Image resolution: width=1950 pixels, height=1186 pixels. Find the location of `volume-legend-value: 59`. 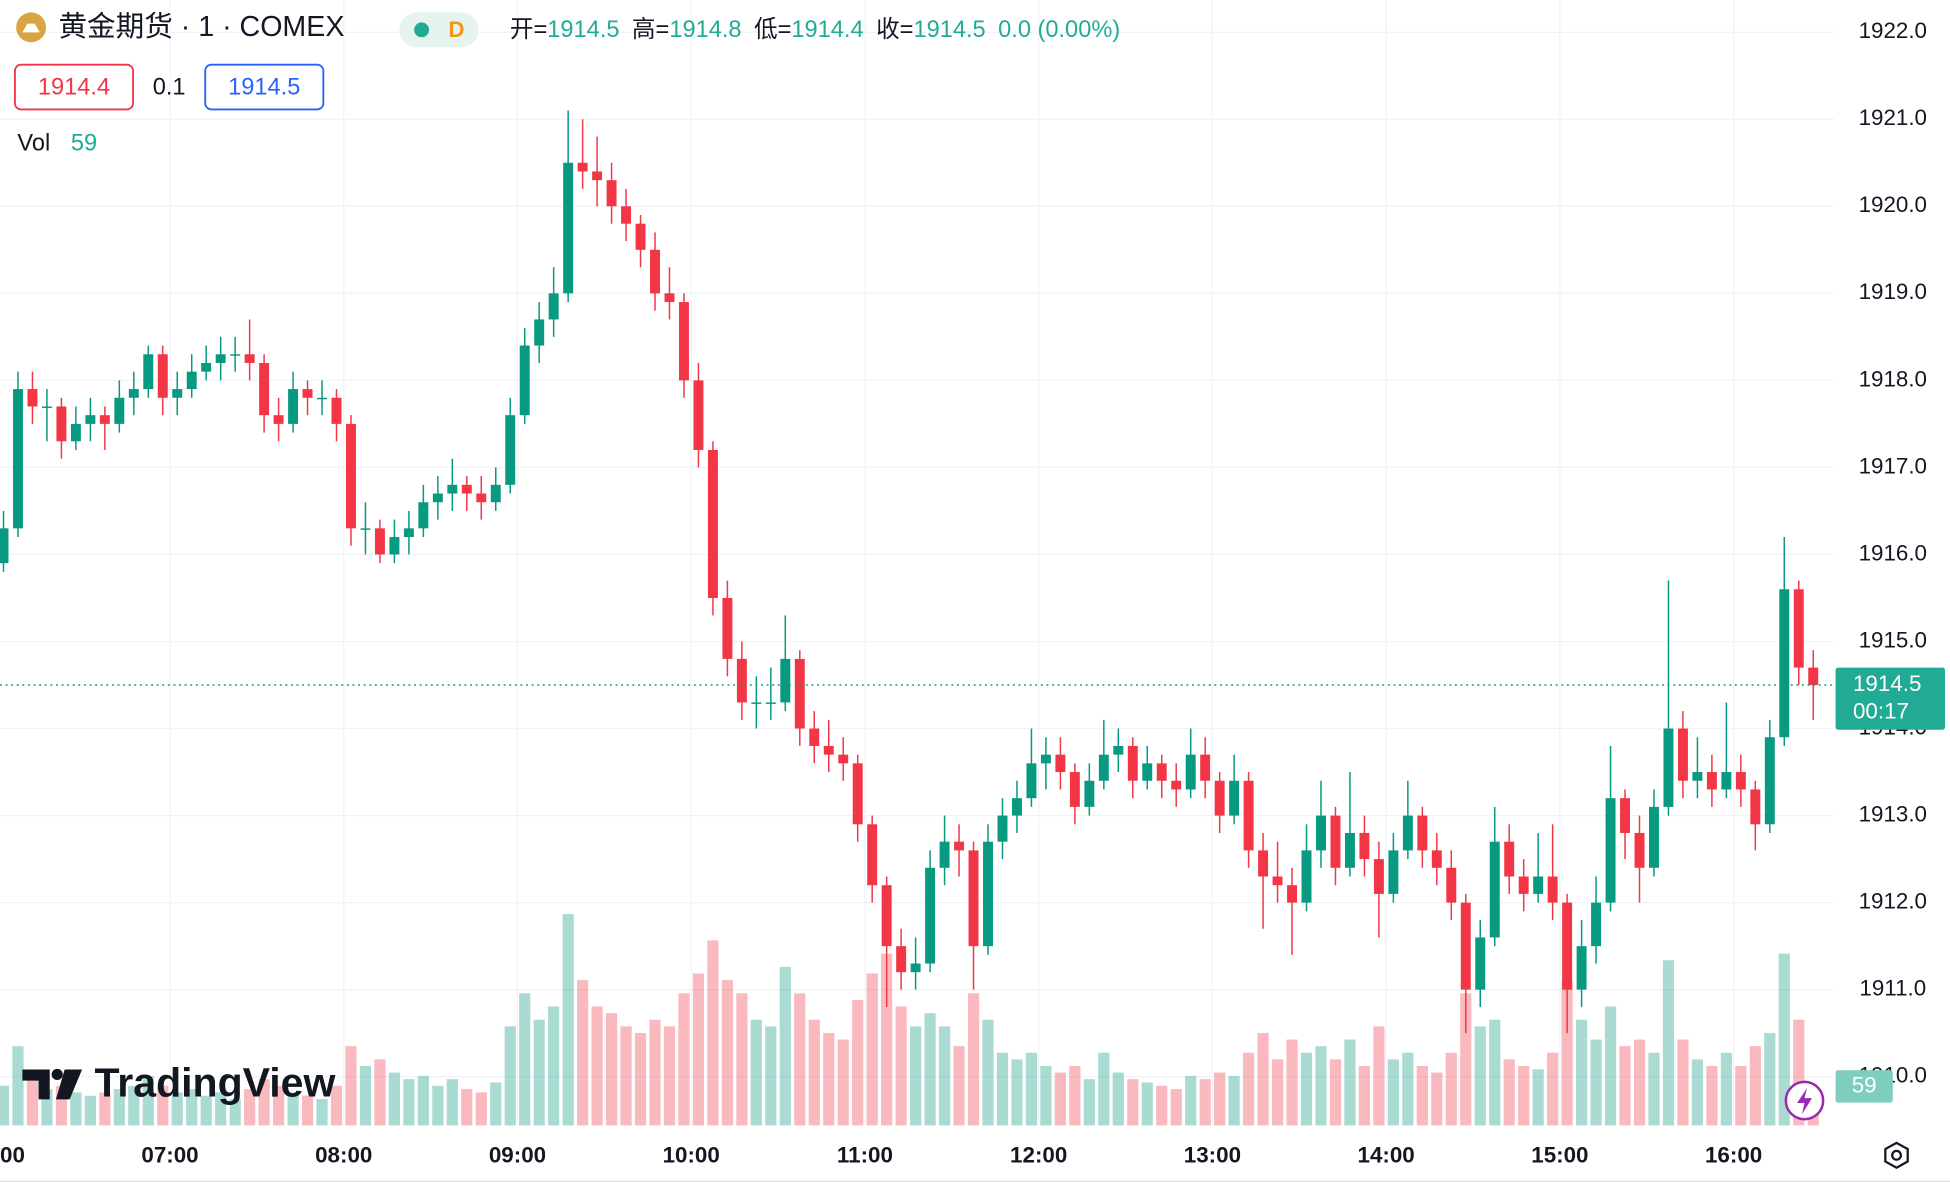

volume-legend-value: 59 is located at coordinates (84, 143).